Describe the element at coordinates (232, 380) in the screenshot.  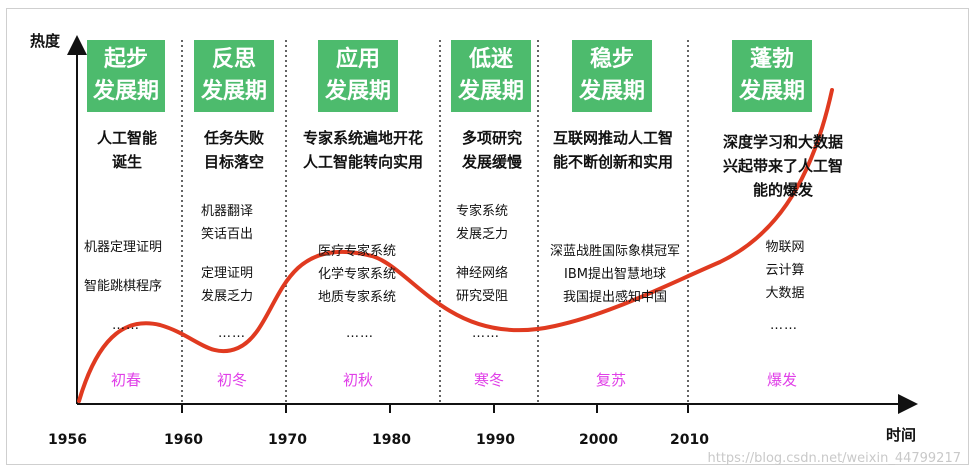
I see `season-label: 初冬` at that location.